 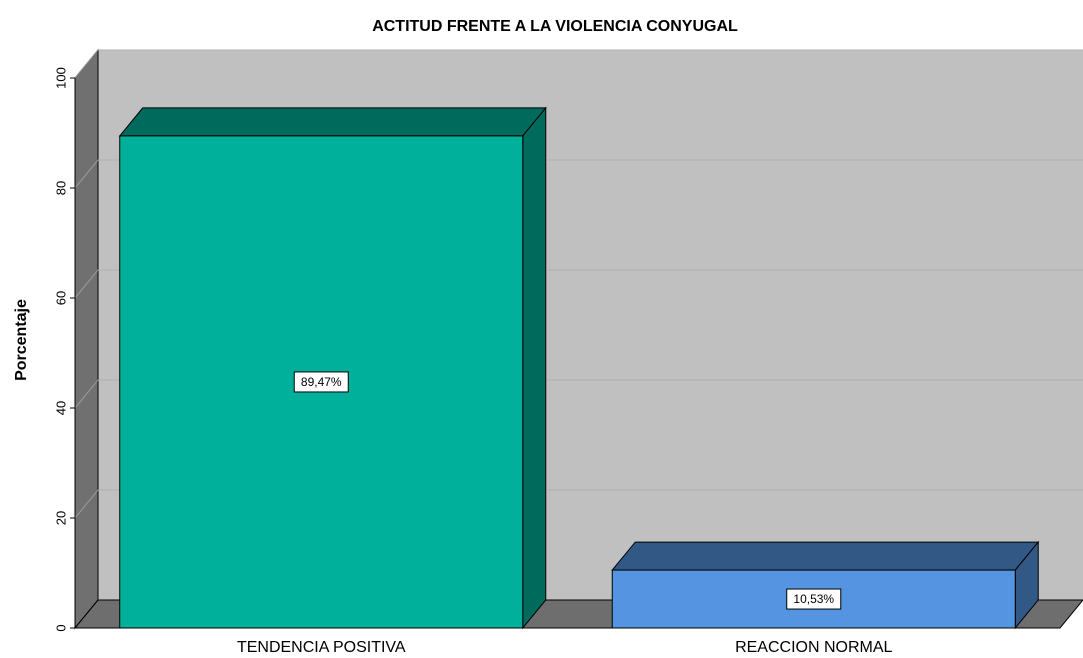 I want to click on chart-title: ACTITUD FRENTE A LA VIOLENCIA CONYUGAL, so click(x=555, y=26).